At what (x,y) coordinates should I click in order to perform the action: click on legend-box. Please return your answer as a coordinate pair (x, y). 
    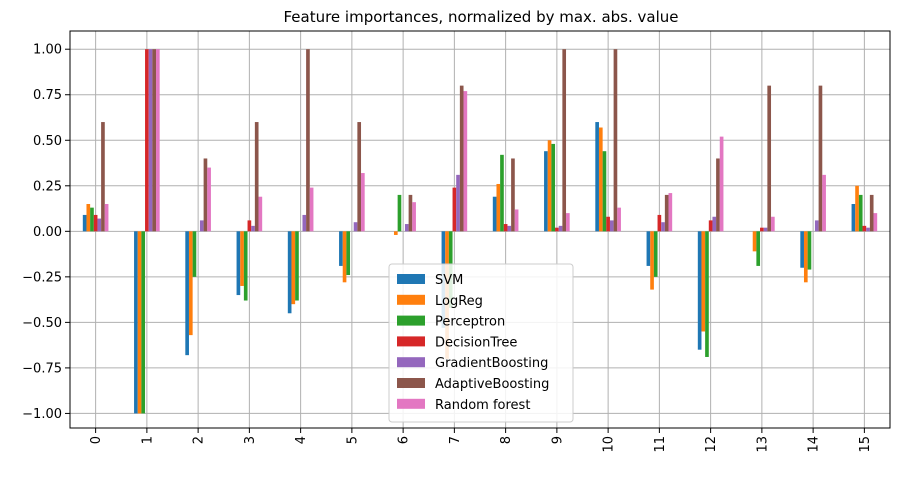
    Looking at the image, I should click on (481, 343).